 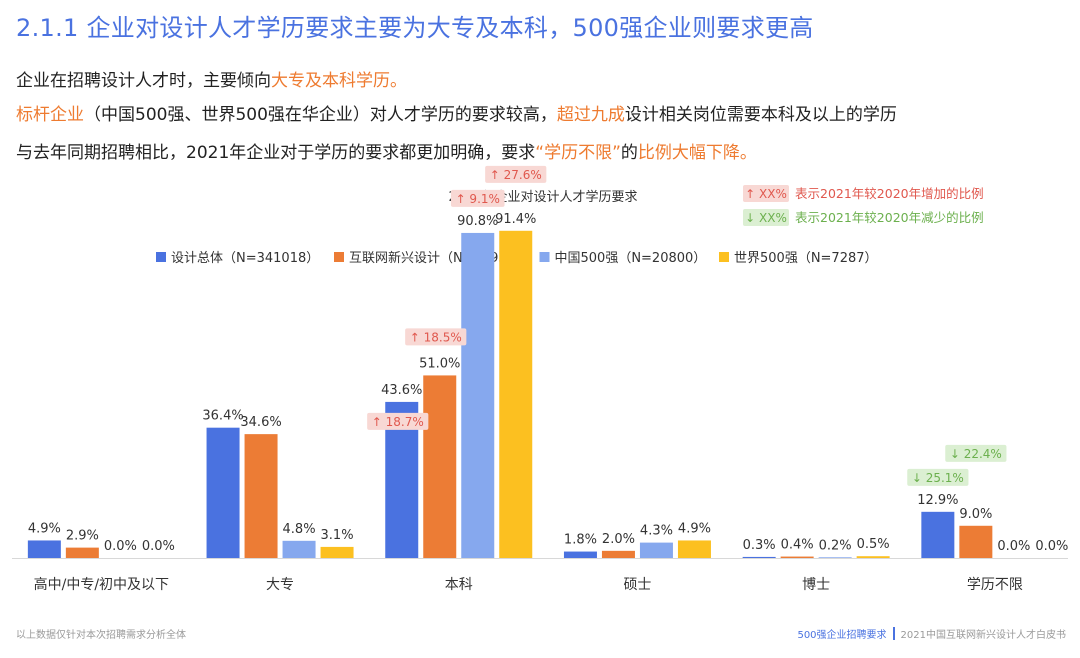 What do you see at coordinates (82, 536) in the screenshot?
I see `value-label-0-1: 2.9%` at bounding box center [82, 536].